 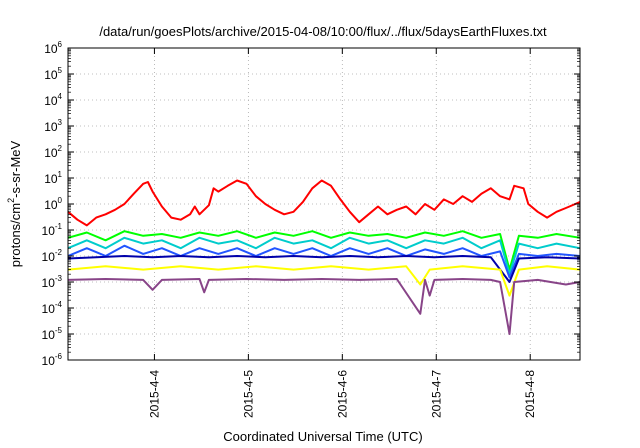 I want to click on y-tick-label: 10⁻⁶, so click(x=52, y=360).